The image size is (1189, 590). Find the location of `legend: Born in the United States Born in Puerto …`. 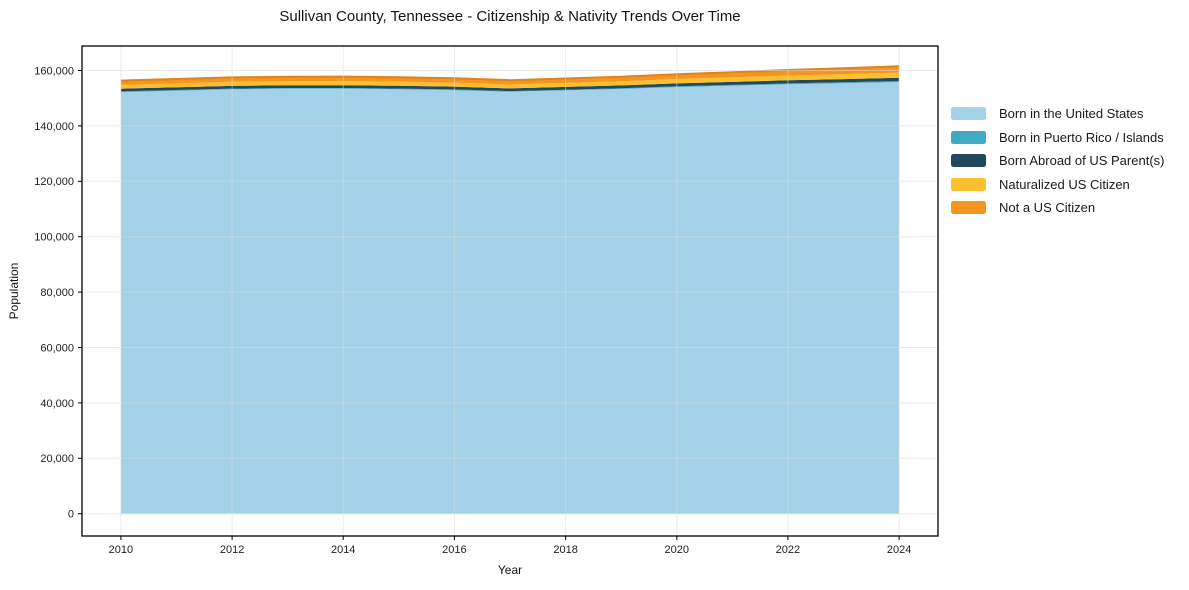

legend: Born in the United States Born in Puerto … is located at coordinates (1057, 161).